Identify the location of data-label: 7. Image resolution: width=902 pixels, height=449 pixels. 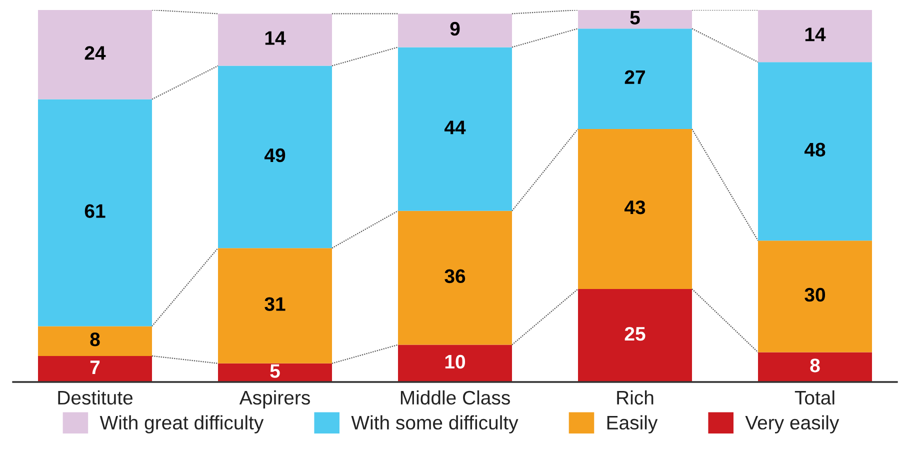
(95, 367).